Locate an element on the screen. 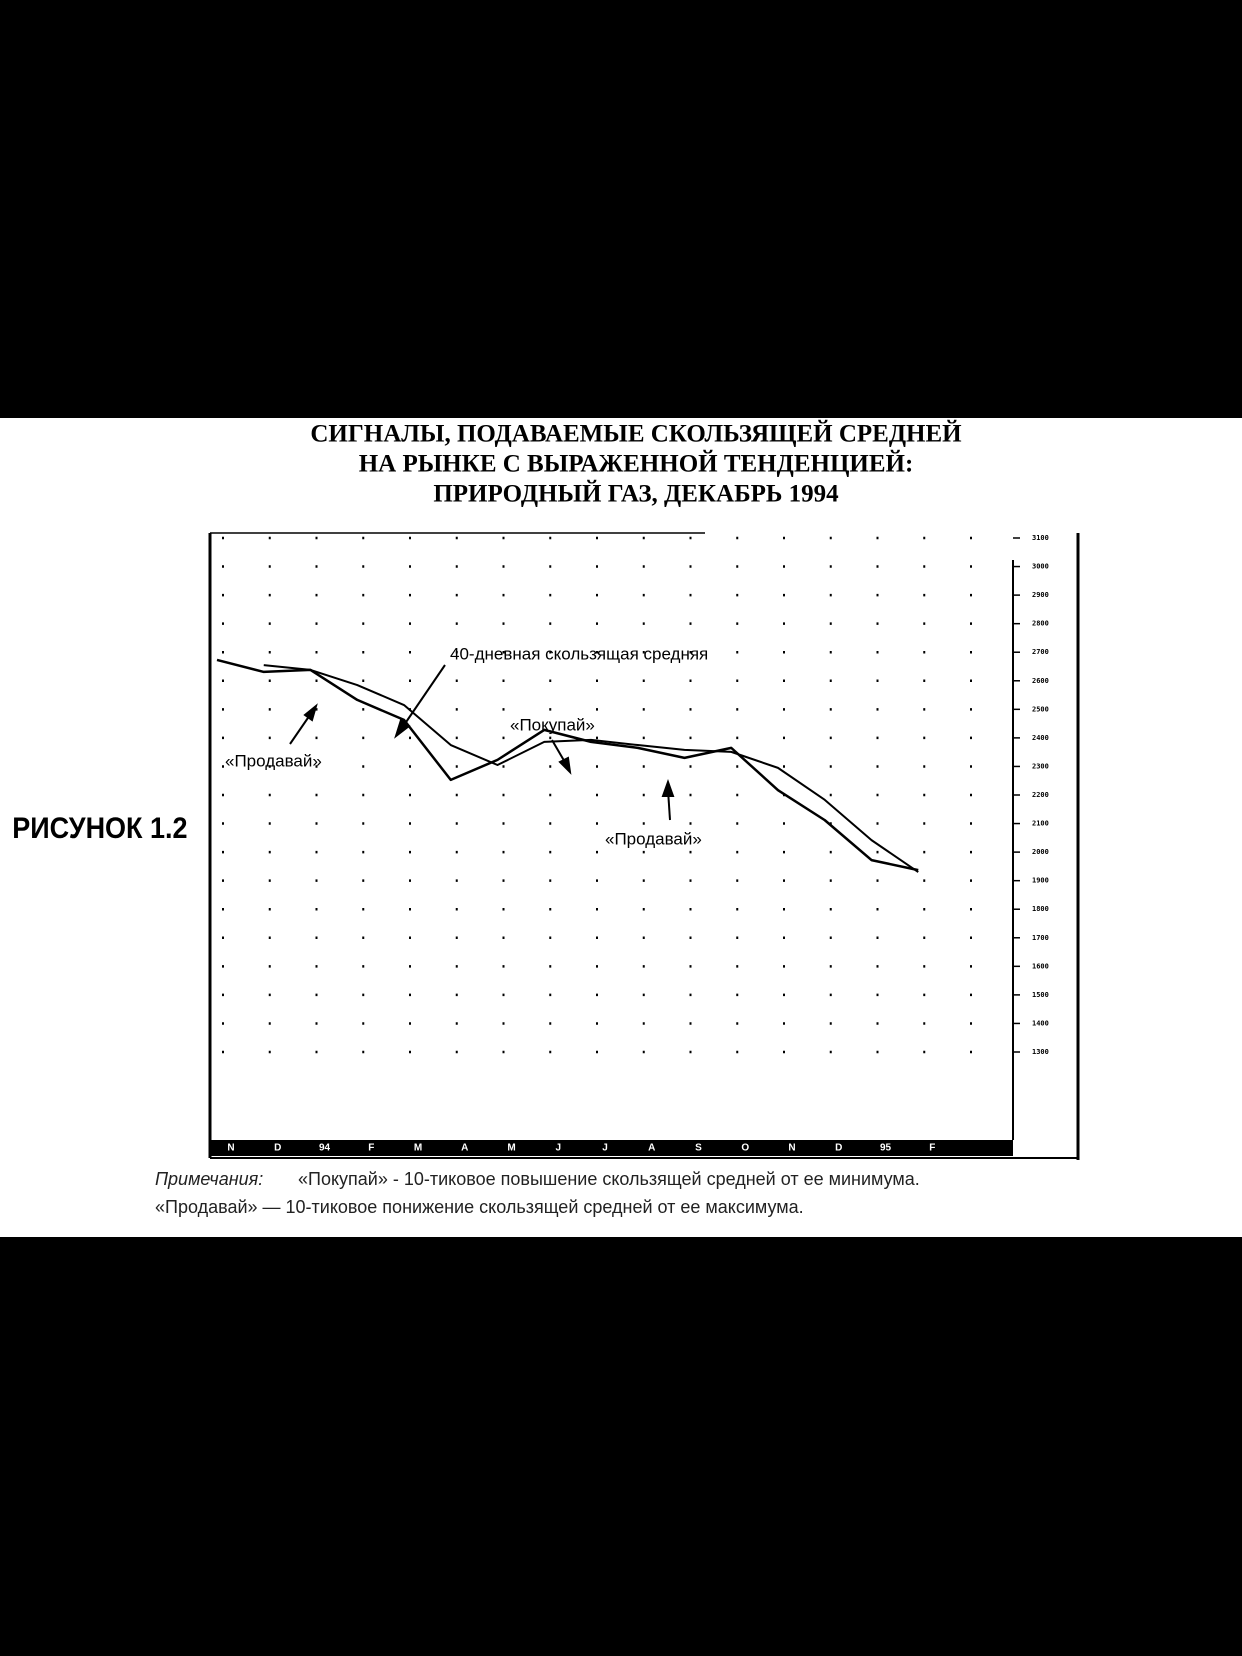  y-tick-label: 1400 is located at coordinates (1040, 1023).